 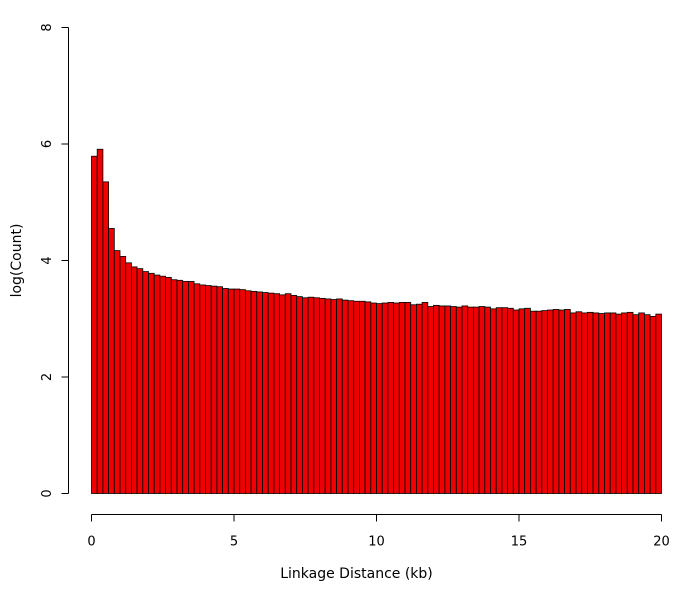 I want to click on y-tick-label: 8, so click(x=47, y=27).